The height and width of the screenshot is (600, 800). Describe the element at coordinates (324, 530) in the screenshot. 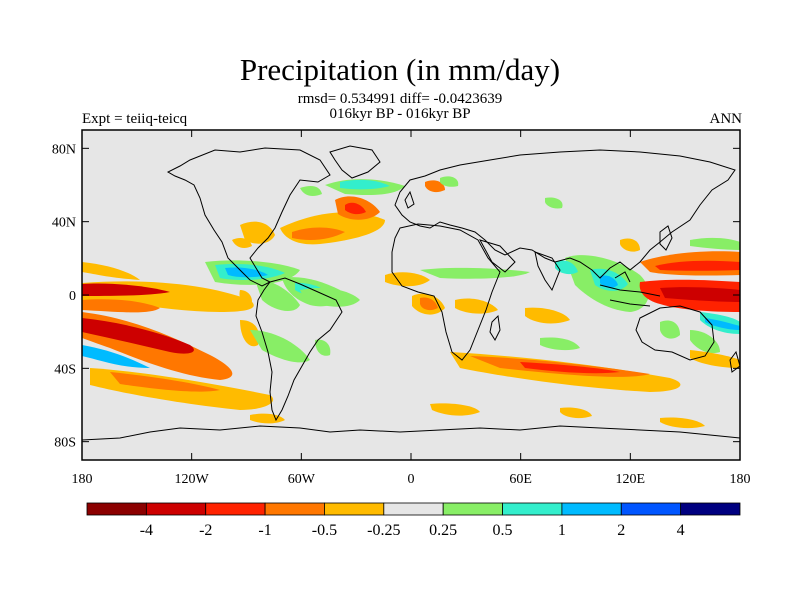

I see `colorbar-label: -0.5` at that location.